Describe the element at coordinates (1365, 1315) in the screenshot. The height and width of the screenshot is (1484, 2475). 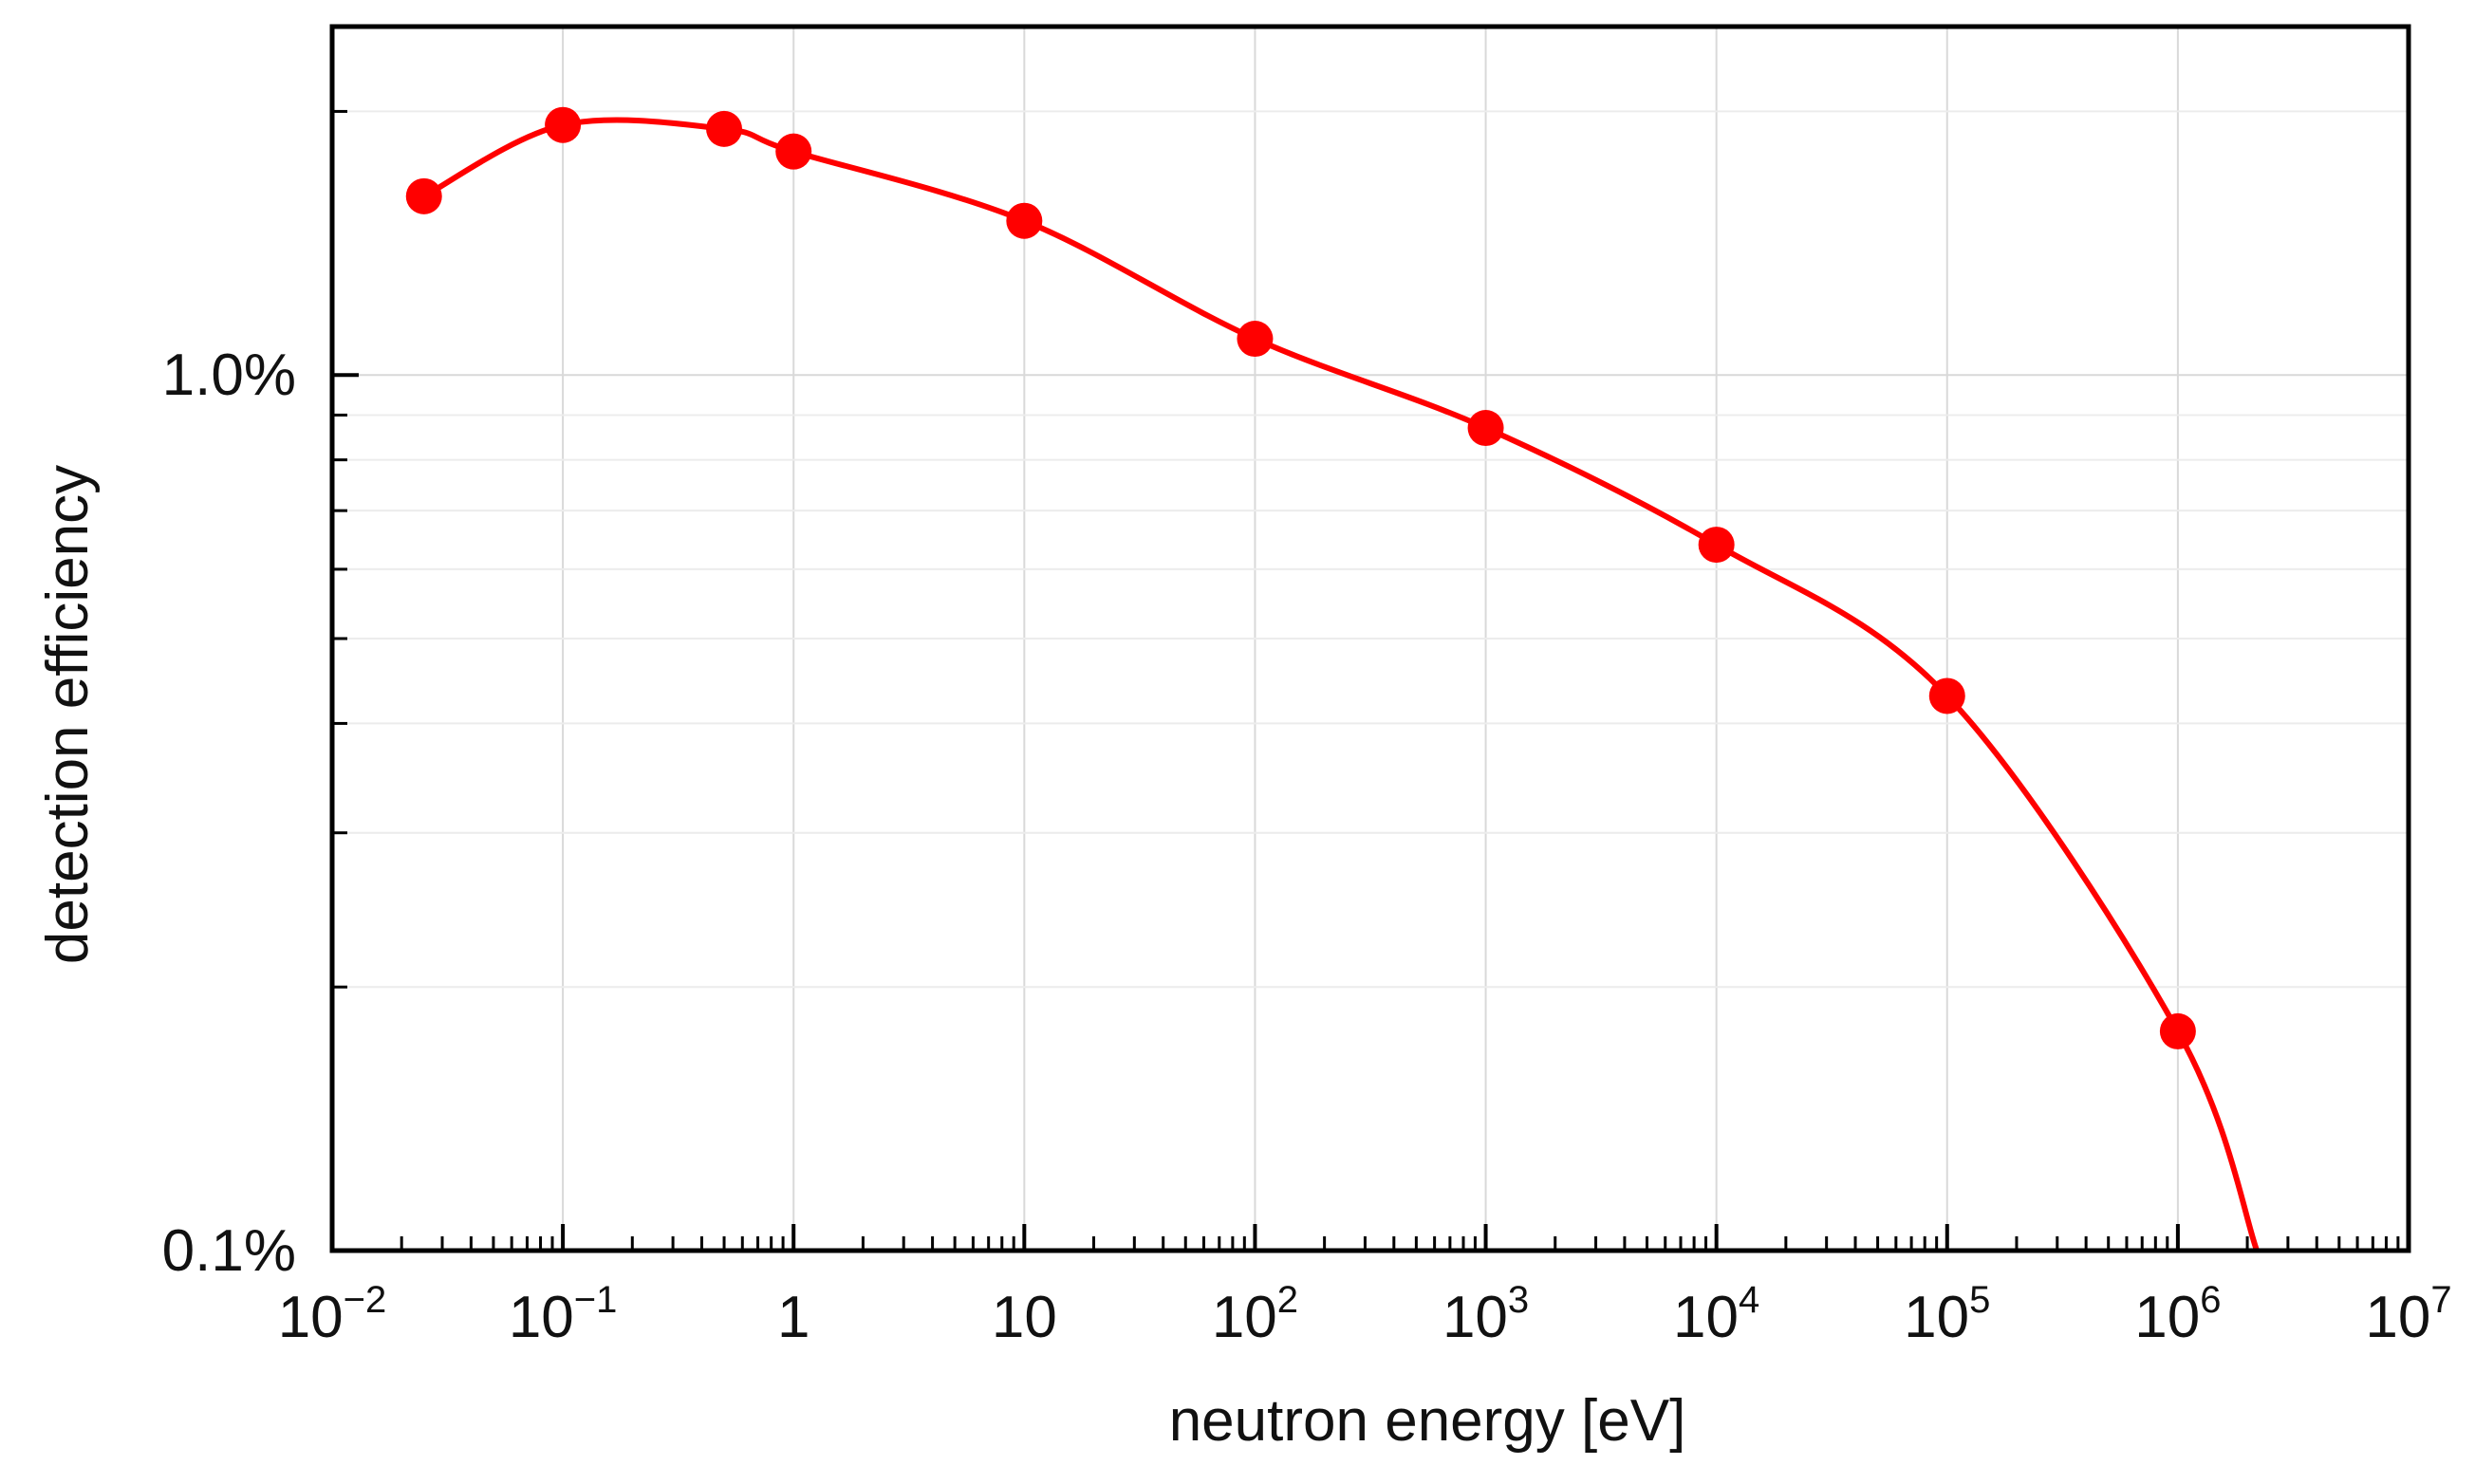
I see `x-axis-tick-labels: 10⁻² 10⁻¹ 1 10 10² 10³ 10⁴ 10⁵ 10⁶ 10⁷` at that location.